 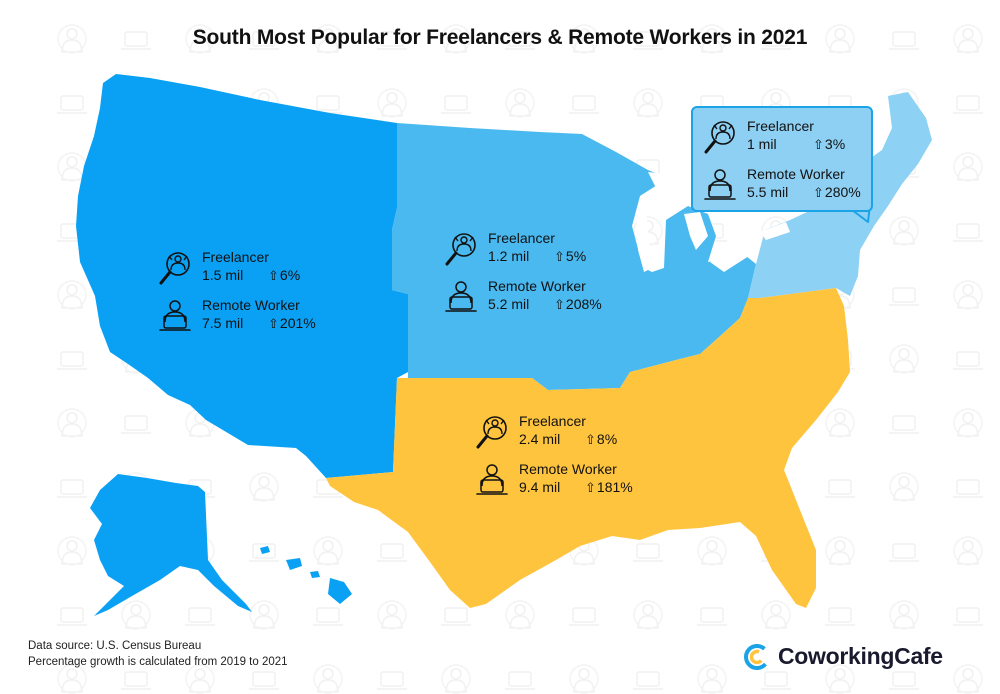 I want to click on data-source-note: Data source: U.S. Census Bureau, so click(x=115, y=646).